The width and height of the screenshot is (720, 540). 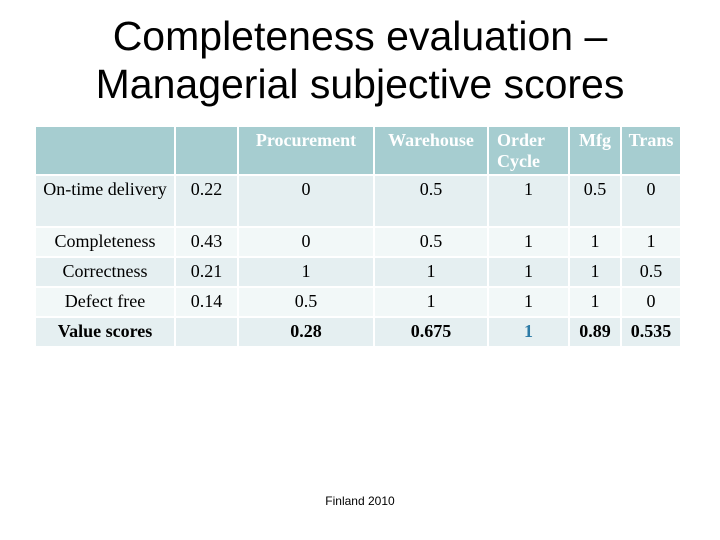 What do you see at coordinates (360, 36) in the screenshot?
I see `title-line-1: Completeness evaluation –` at bounding box center [360, 36].